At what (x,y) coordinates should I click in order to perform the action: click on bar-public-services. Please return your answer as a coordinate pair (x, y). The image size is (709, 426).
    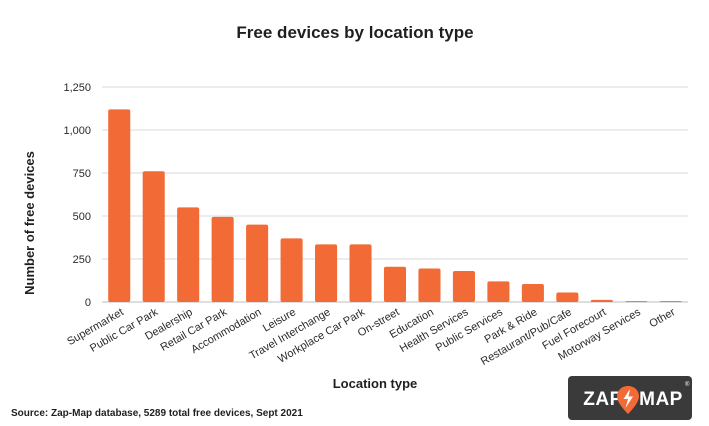
    Looking at the image, I should click on (498, 291).